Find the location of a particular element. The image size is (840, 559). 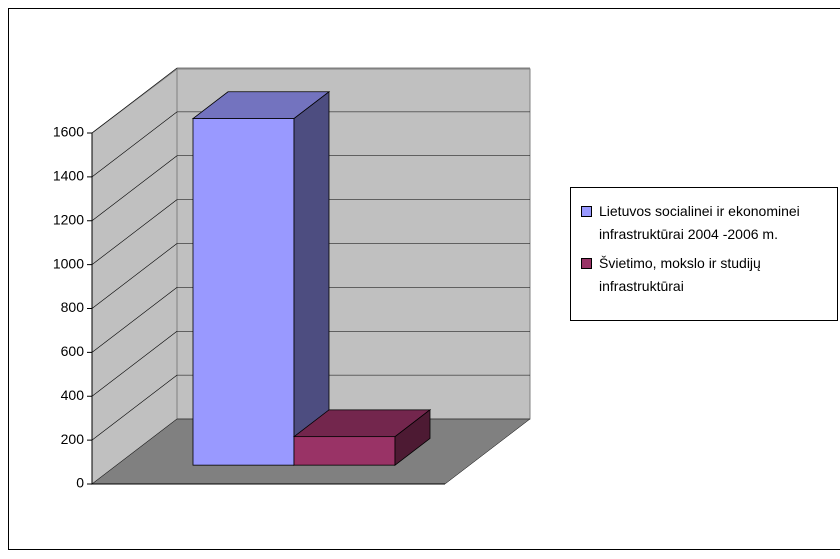

side-wall is located at coordinates (134, 276).